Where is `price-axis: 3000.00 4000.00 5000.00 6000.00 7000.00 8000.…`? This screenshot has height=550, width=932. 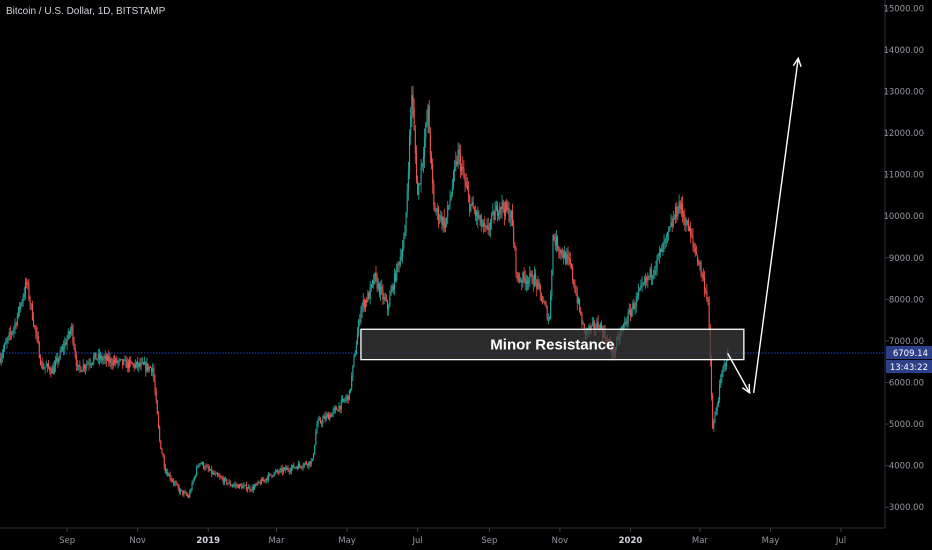
price-axis: 3000.00 4000.00 5000.00 6000.00 7000.00 8000.… is located at coordinates (903, 258).